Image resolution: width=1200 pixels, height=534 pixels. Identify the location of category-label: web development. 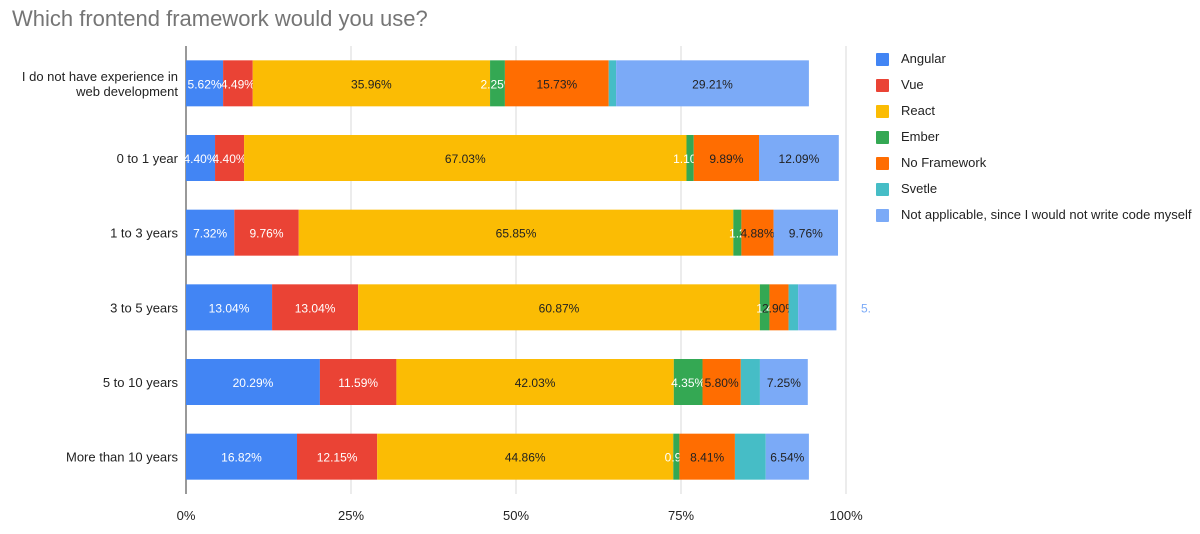
(126, 91).